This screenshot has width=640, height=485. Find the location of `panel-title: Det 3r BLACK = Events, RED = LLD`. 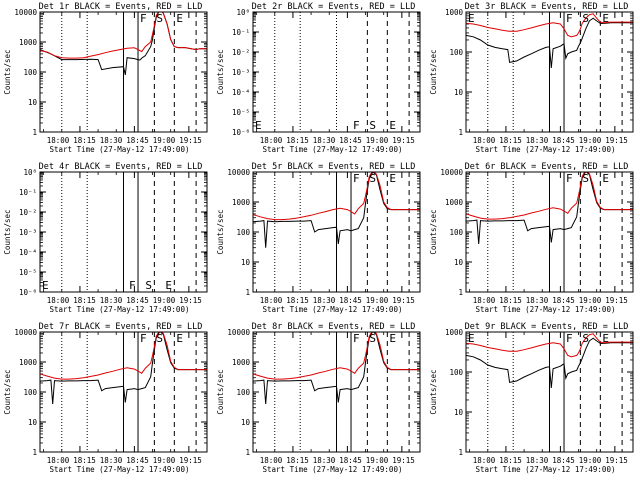

panel-title: Det 3r BLACK = Events, RED = LLD is located at coordinates (547, 7).